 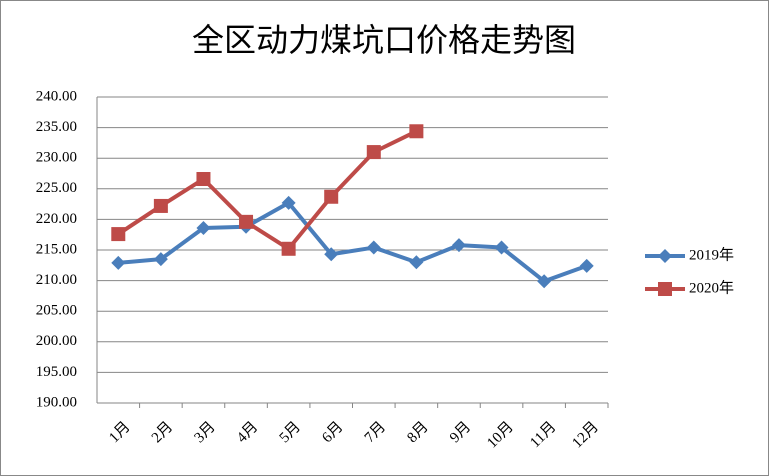 What do you see at coordinates (56, 127) in the screenshot?
I see `y-tick-label: 235.00` at bounding box center [56, 127].